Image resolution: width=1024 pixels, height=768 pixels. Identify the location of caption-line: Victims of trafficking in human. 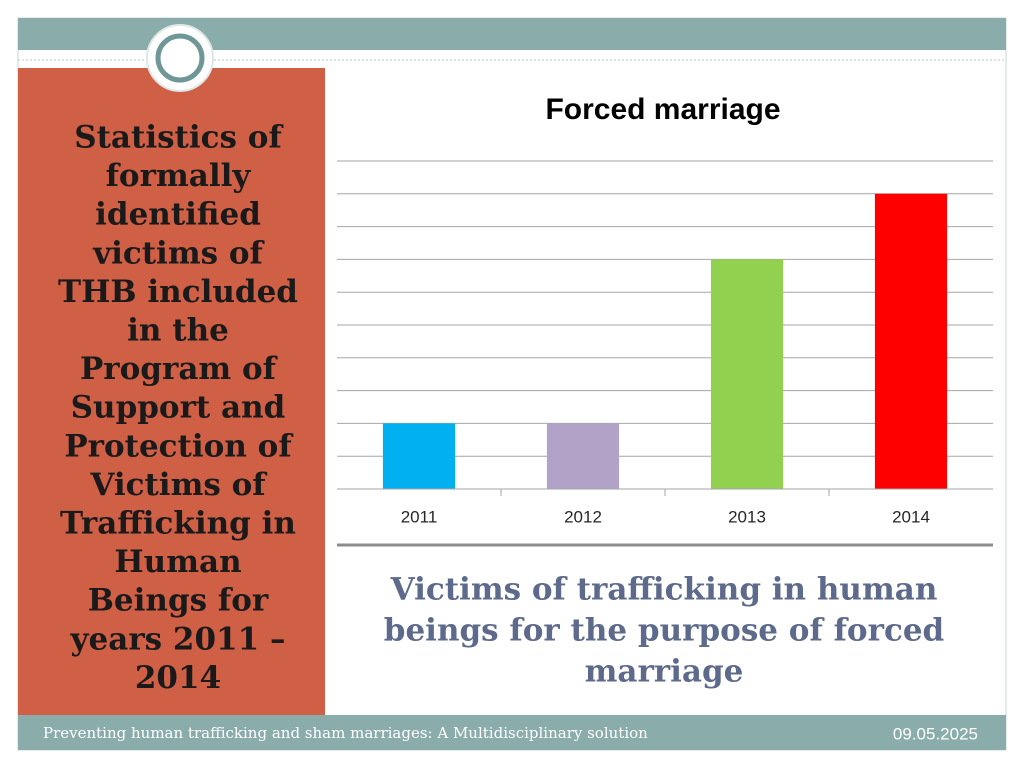
(664, 590).